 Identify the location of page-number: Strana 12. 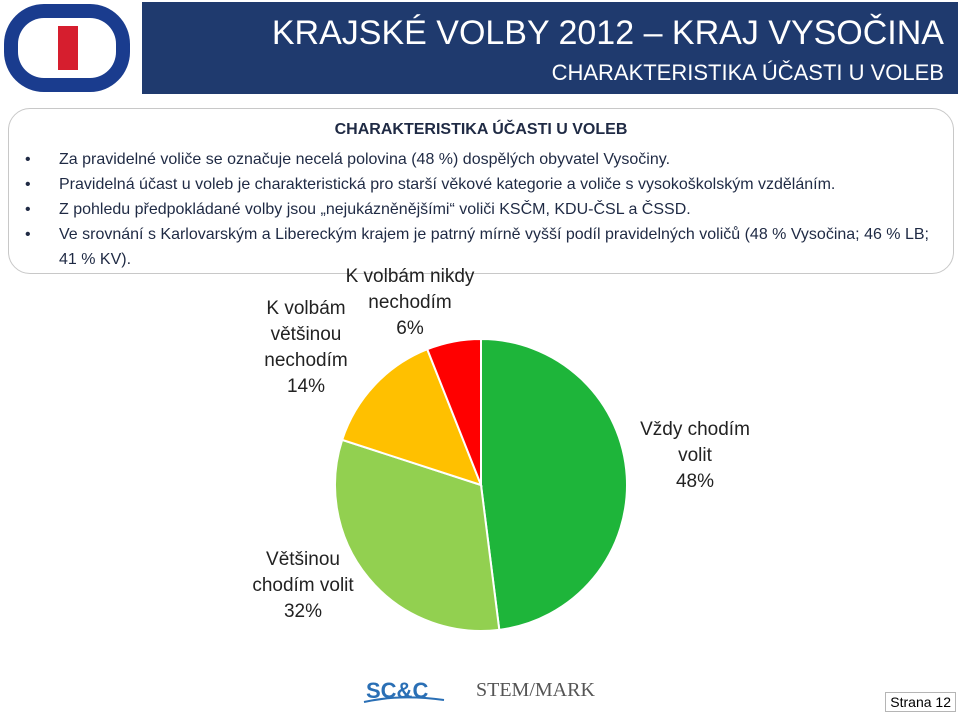
(920, 702).